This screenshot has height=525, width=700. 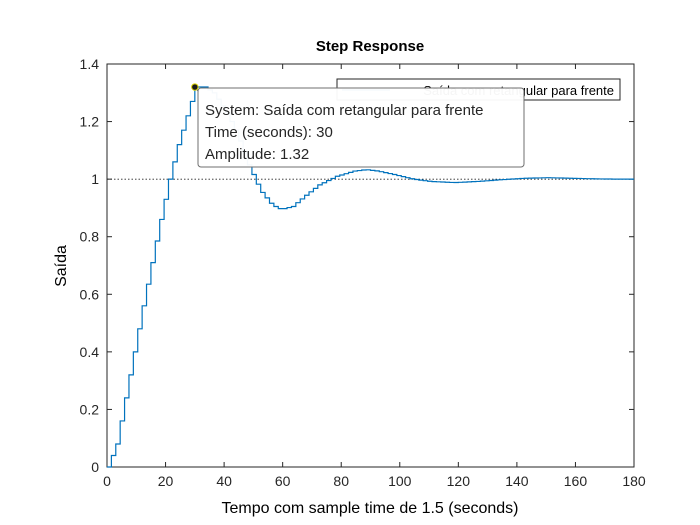 I want to click on y-tick-label: 1, so click(x=95, y=179).